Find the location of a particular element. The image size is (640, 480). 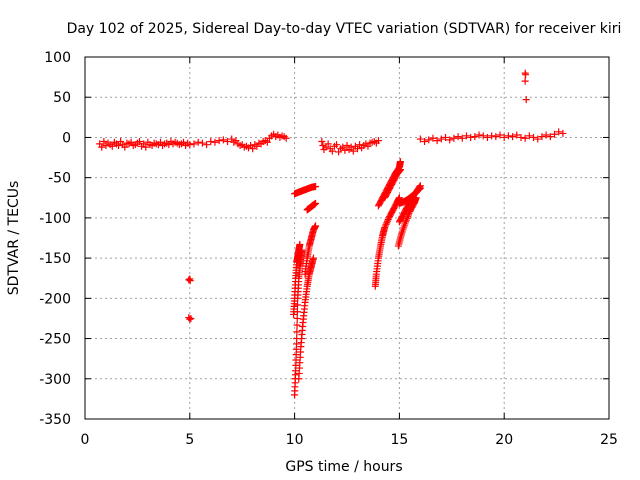

y-tick-label: -350 is located at coordinates (55, 420).